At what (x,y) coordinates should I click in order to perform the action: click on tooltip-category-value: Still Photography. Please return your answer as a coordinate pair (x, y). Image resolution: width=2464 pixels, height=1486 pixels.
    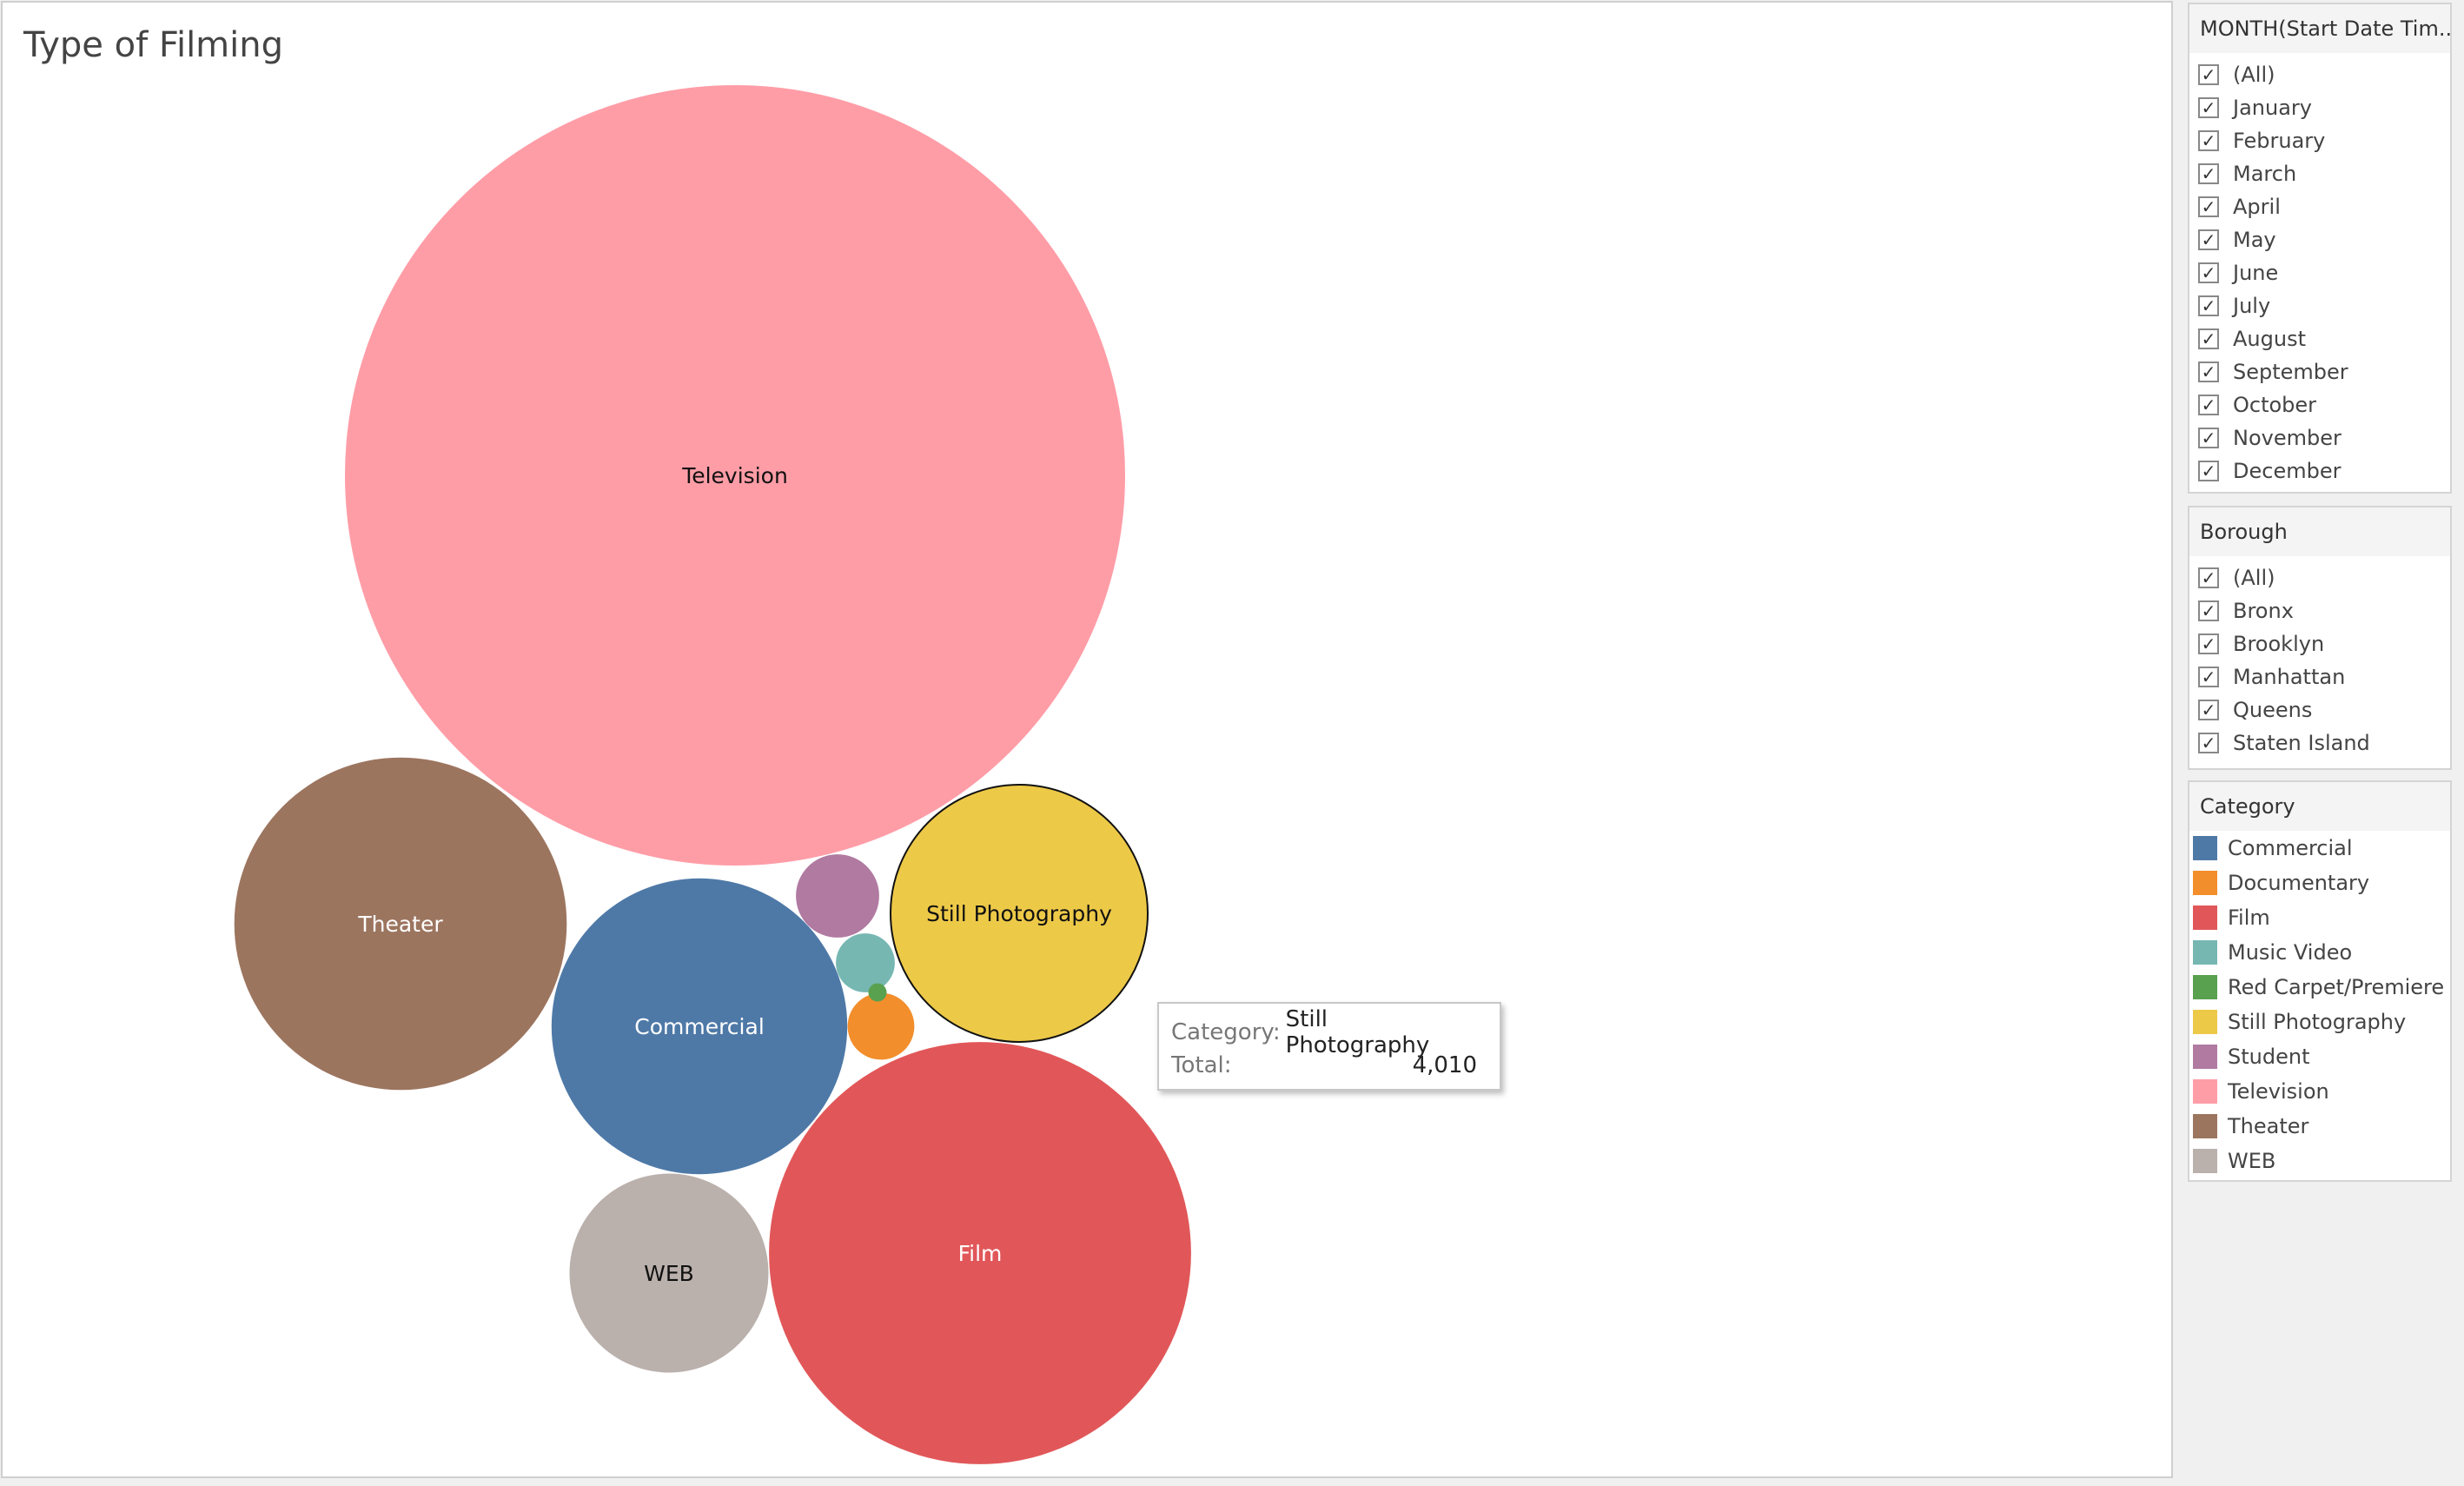
    Looking at the image, I should click on (1357, 1032).